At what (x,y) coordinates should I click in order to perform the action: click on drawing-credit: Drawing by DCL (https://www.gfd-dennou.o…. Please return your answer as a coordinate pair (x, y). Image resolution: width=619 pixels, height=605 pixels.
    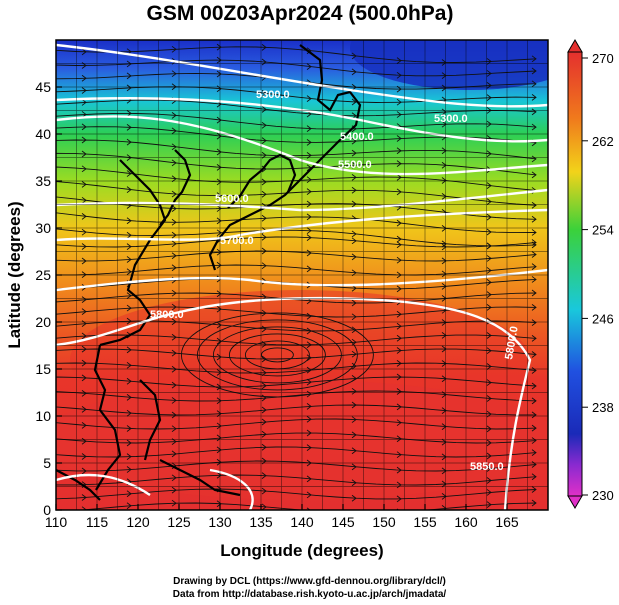
    Looking at the image, I should click on (309, 581).